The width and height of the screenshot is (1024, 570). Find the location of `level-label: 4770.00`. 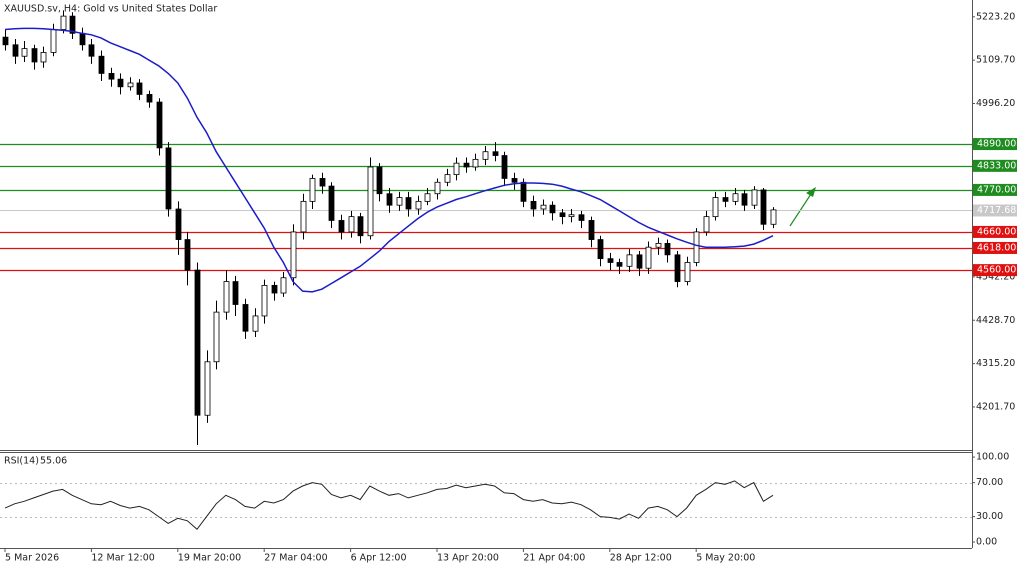

level-label: 4770.00 is located at coordinates (996, 189).